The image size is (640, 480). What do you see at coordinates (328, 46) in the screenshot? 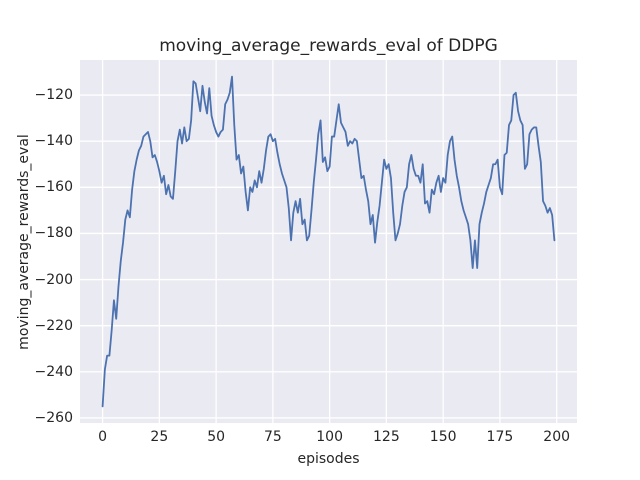
I see `chart-title: moving_average_rewards_eval of DDPG` at bounding box center [328, 46].